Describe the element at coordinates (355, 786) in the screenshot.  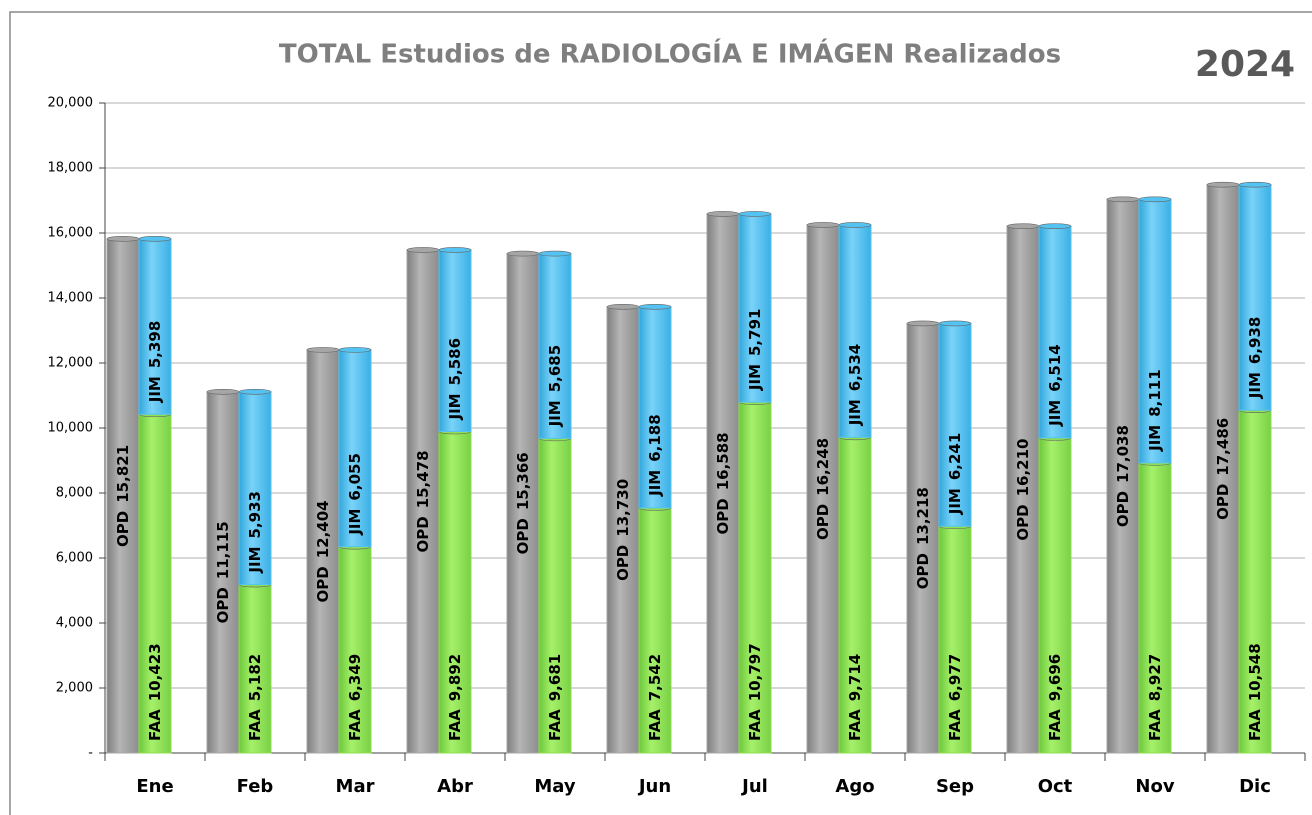
I see `x-tick-label: Mar` at that location.